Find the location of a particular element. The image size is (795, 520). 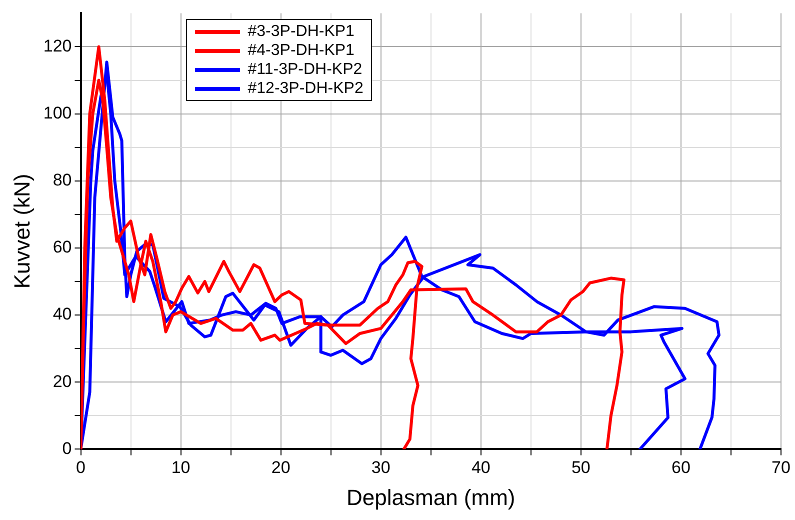

x-tick-label: 30 is located at coordinates (380, 468).